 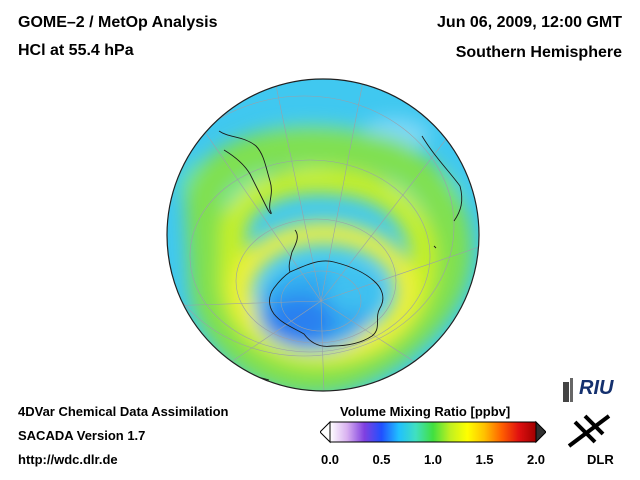 I want to click on footer-url: http://wdc.dlr.de, so click(x=68, y=459).